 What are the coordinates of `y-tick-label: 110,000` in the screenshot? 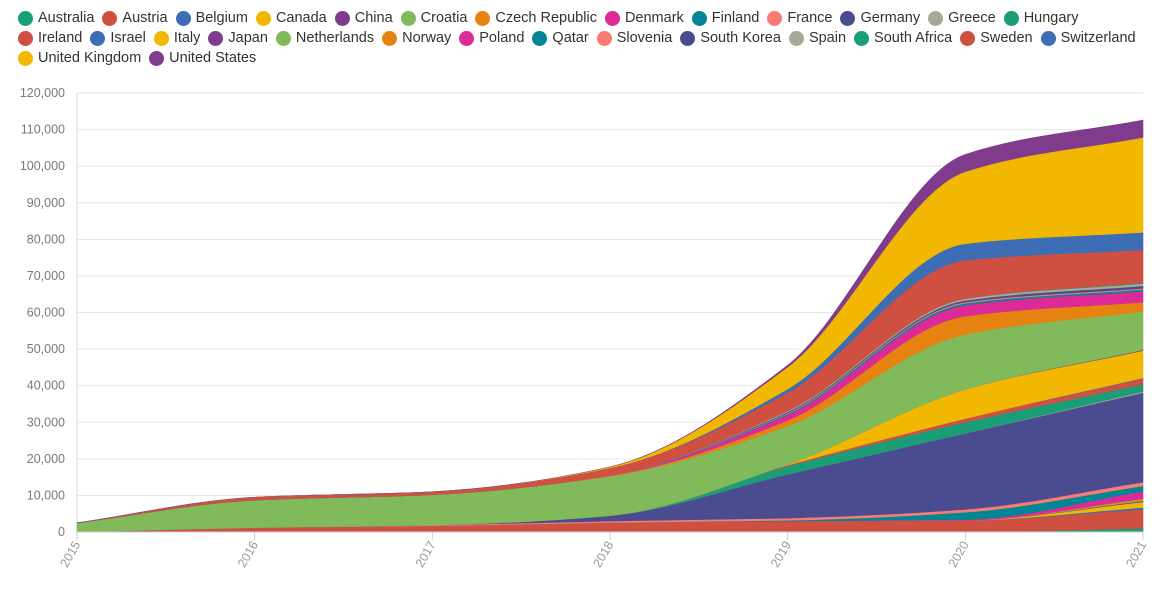 It's located at (43, 130).